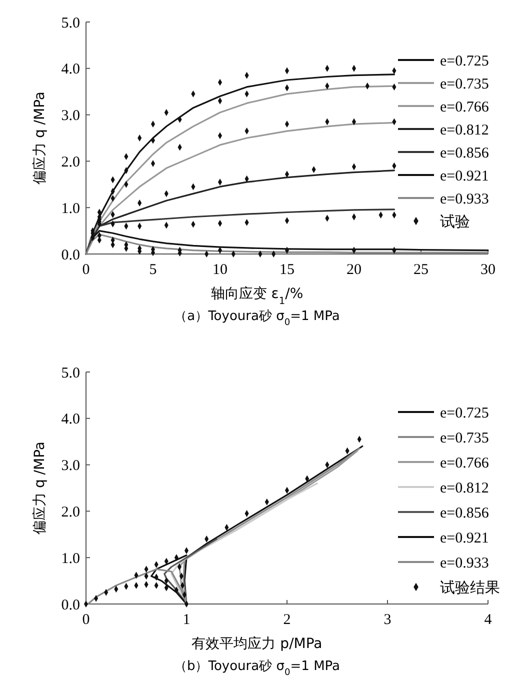 The image size is (508, 686). What do you see at coordinates (455, 221) in the screenshot?
I see `legend-label: 试验` at bounding box center [455, 221].